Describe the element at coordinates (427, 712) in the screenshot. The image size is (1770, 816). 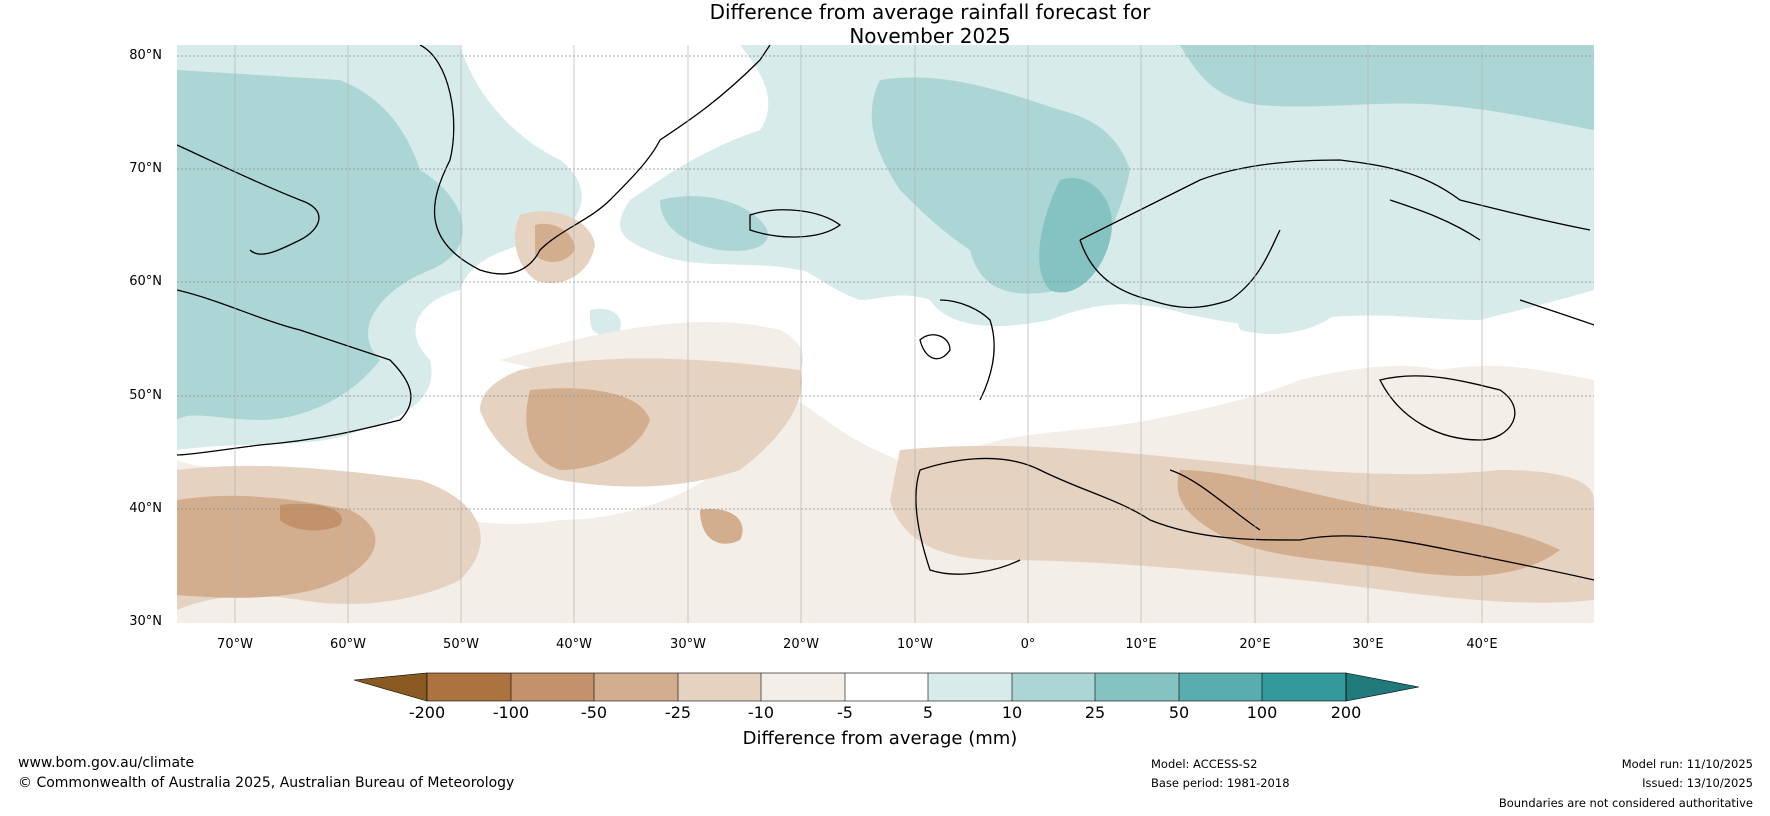
I see `colorbar-tick-minus200: -200` at that location.